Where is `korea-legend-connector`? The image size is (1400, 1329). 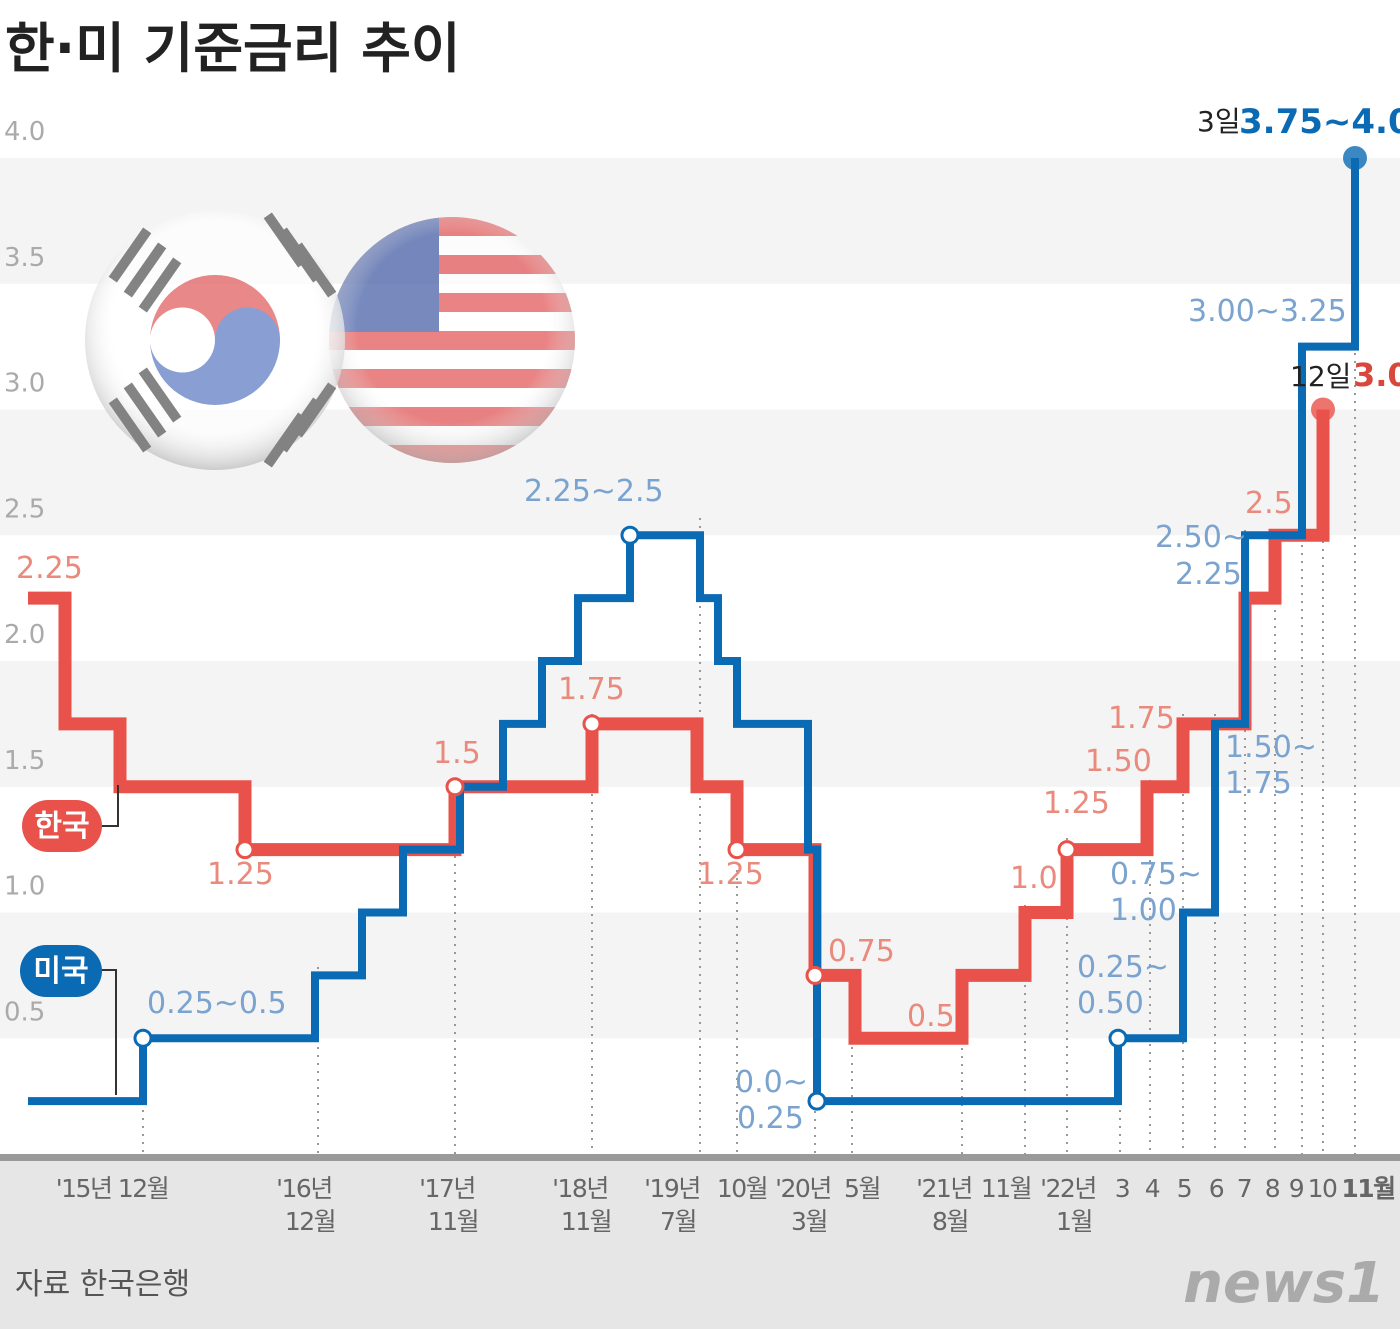 korea-legend-connector is located at coordinates (109, 806).